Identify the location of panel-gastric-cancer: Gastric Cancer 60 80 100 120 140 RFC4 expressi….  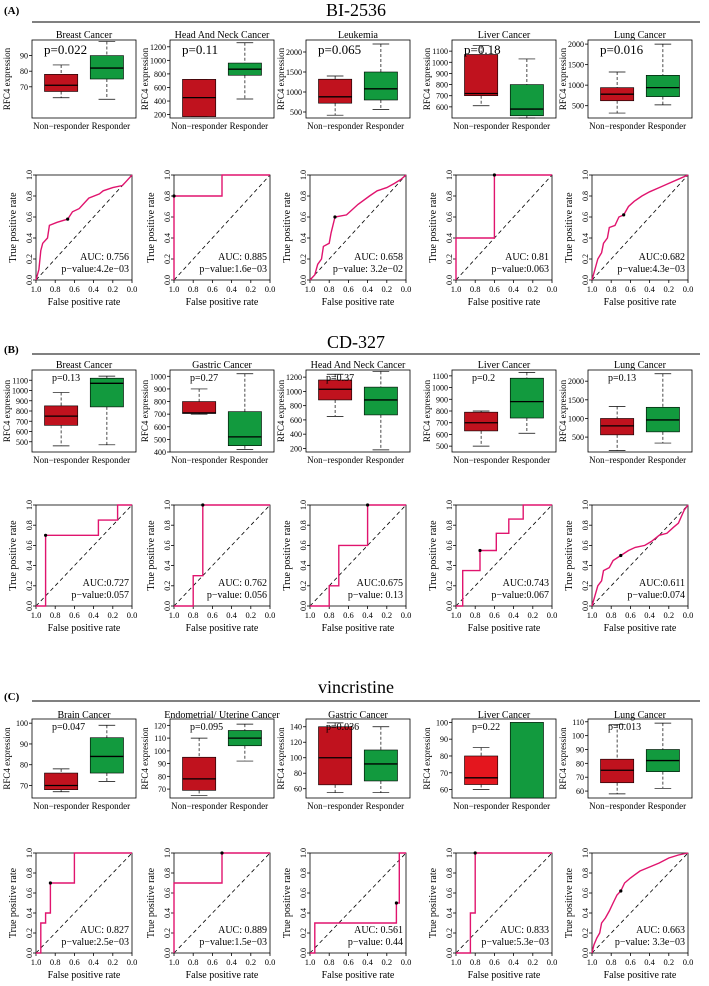
(343, 845).